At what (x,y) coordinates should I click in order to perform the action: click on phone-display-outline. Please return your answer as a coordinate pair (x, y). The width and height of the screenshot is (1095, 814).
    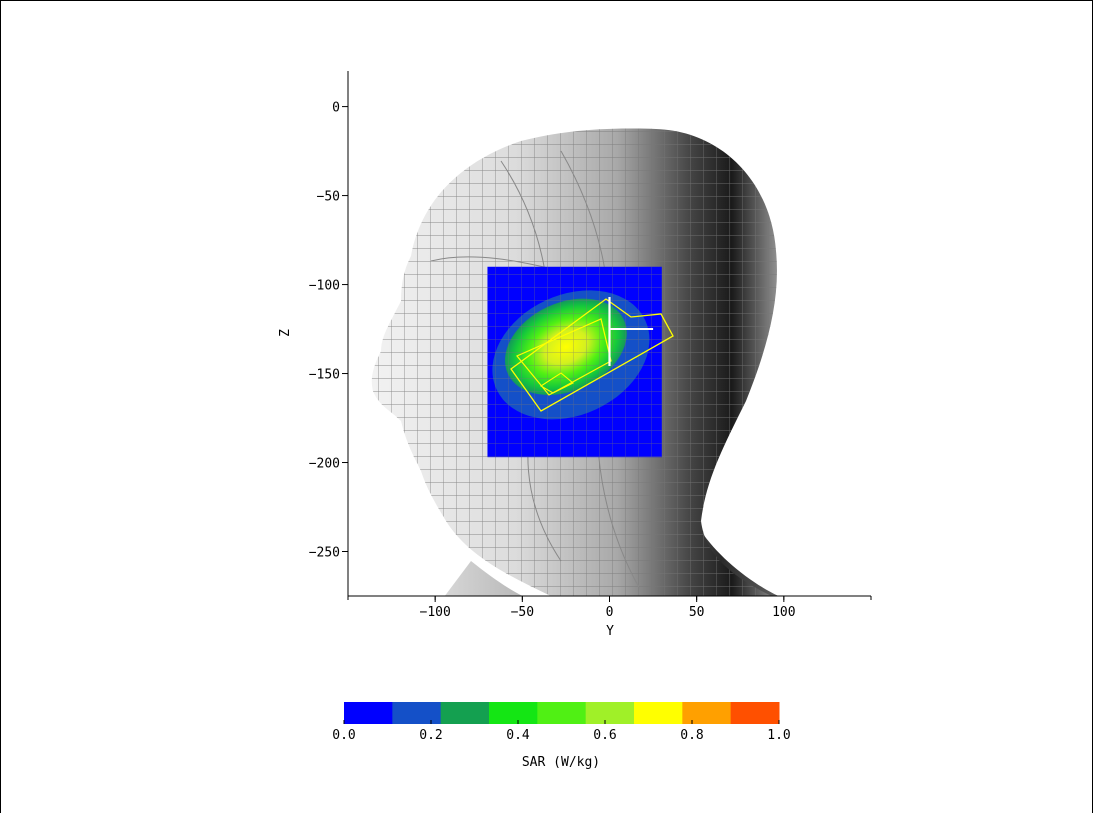
    Looking at the image, I should click on (564, 357).